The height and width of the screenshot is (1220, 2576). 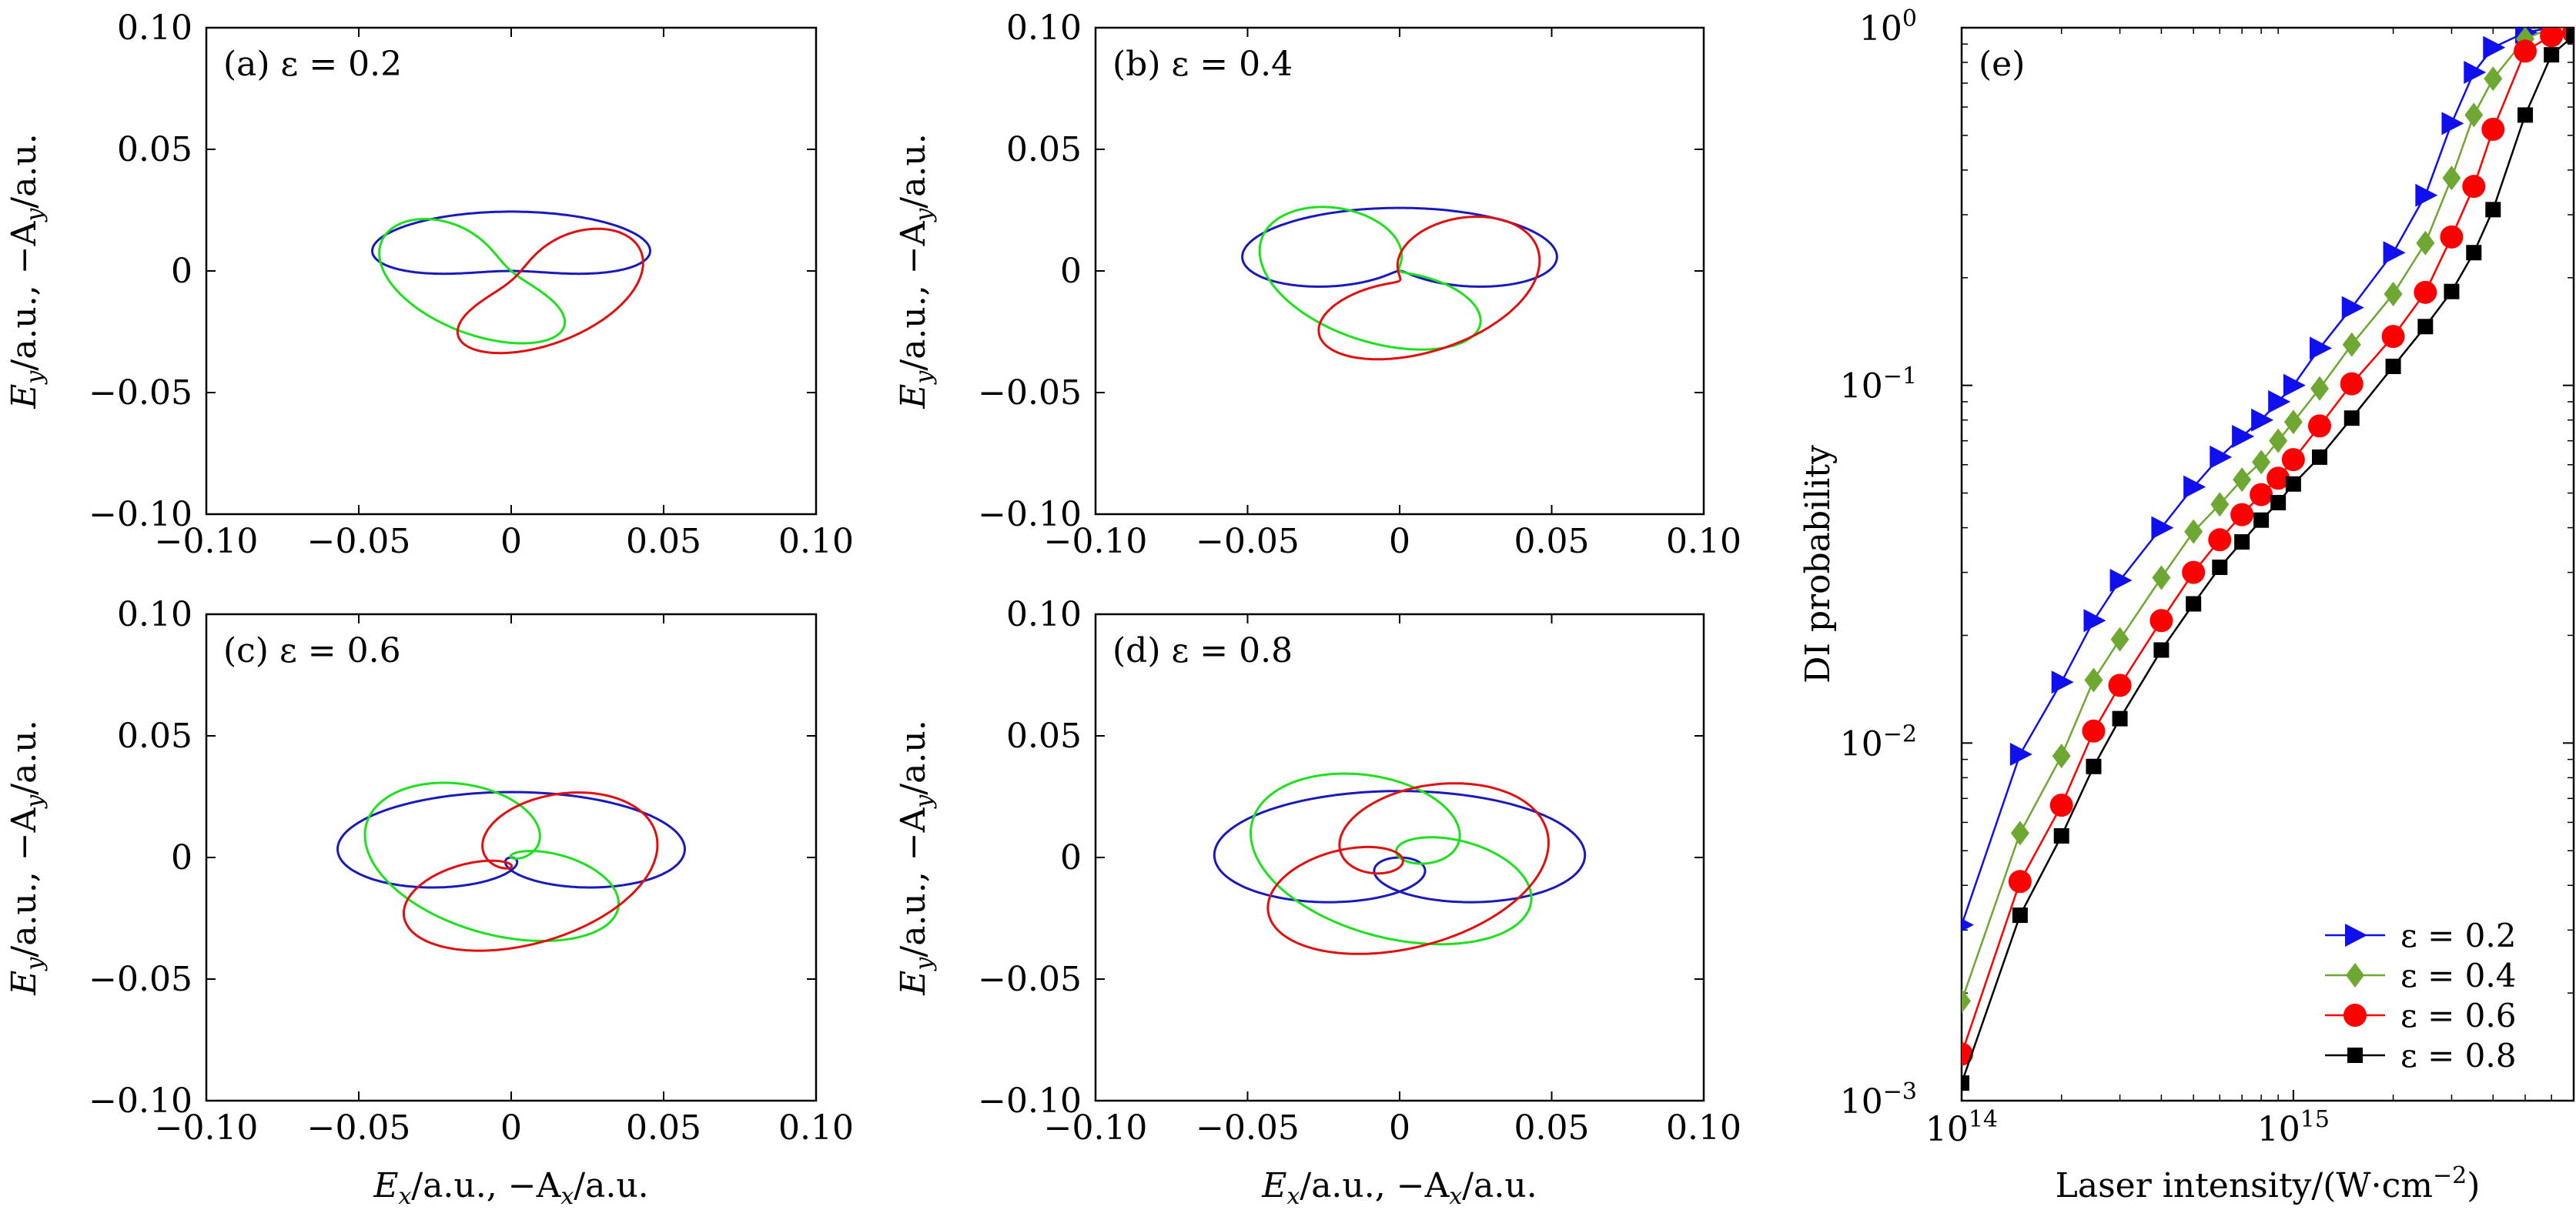 I want to click on panel-c-y-tick-label: 0, so click(x=182, y=857).